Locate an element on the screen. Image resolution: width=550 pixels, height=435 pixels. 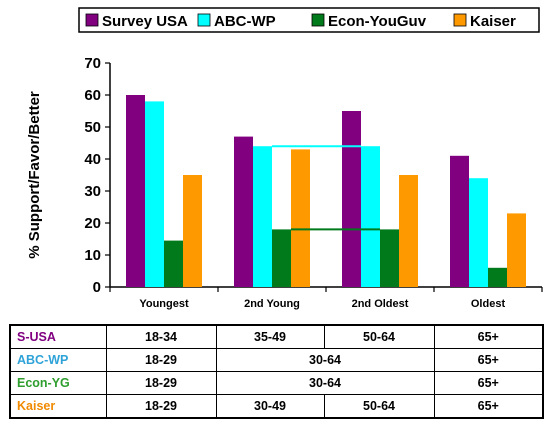
table-row-label: S-USA is located at coordinates (58, 336).